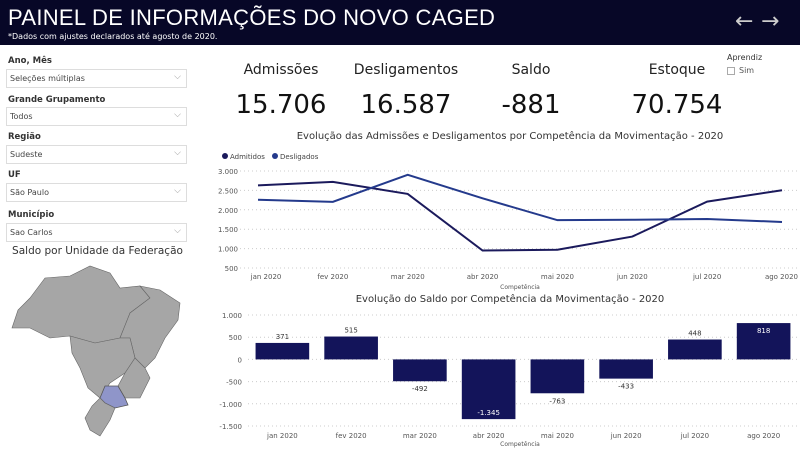  What do you see at coordinates (695, 349) in the screenshot?
I see `bar-jul-2020` at bounding box center [695, 349].